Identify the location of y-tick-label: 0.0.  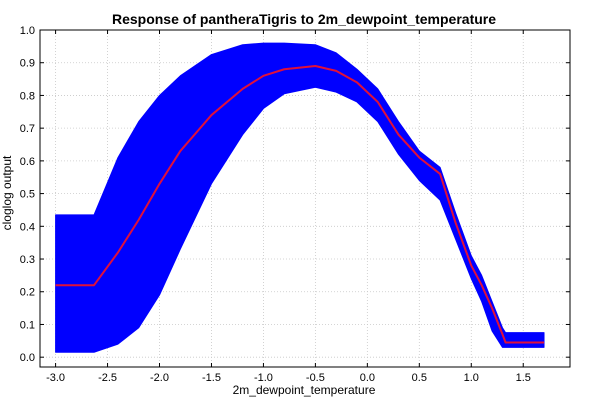
(27, 358).